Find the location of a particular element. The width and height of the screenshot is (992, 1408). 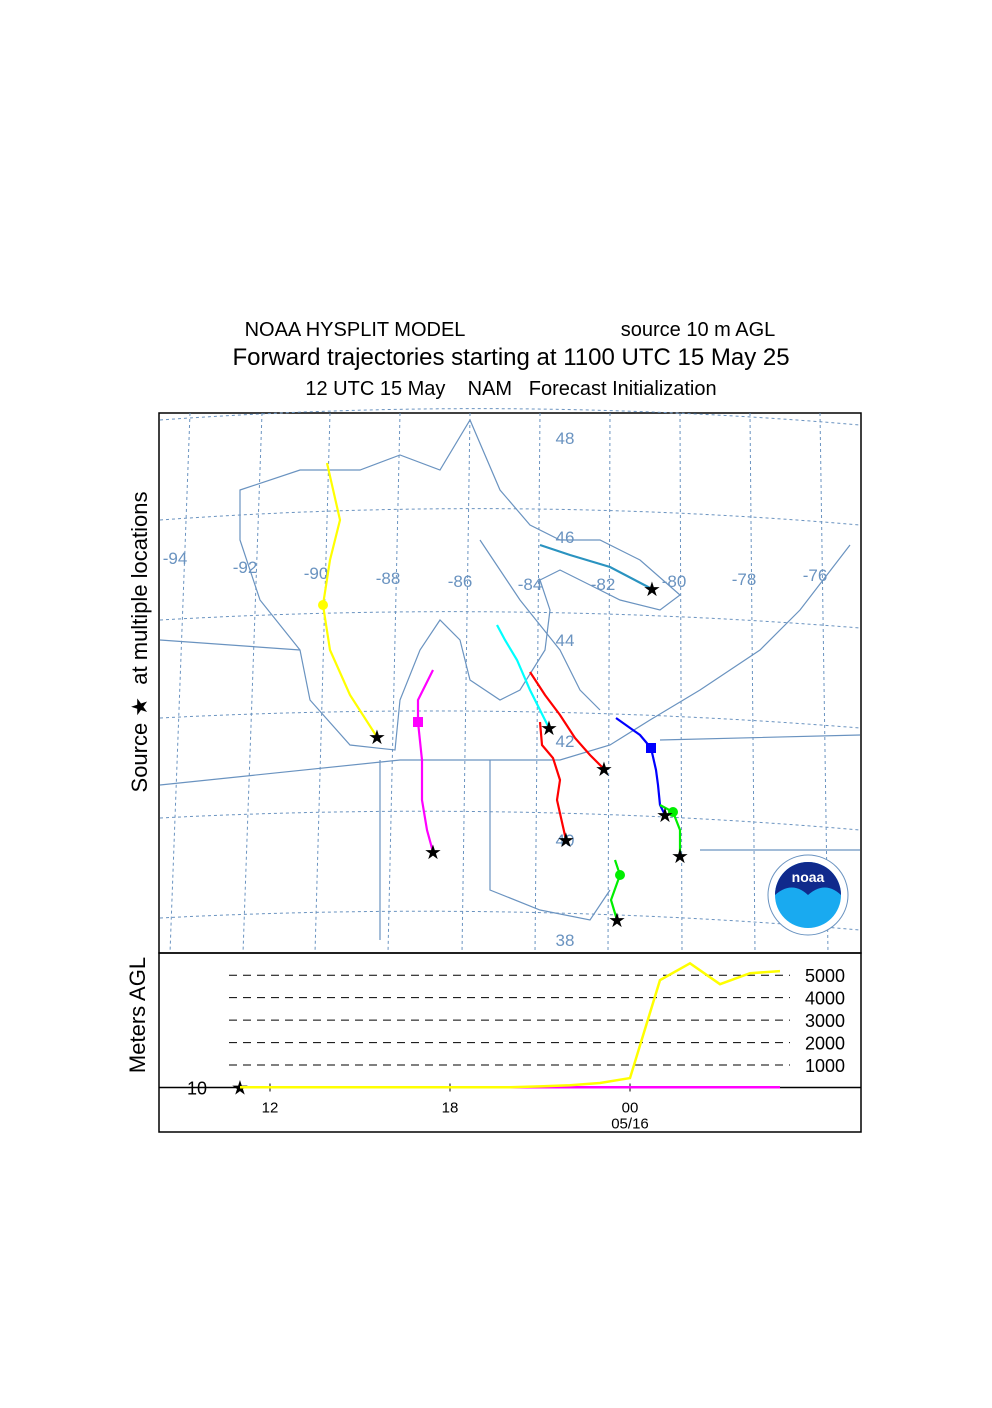

lat-label: 46 is located at coordinates (565, 537).